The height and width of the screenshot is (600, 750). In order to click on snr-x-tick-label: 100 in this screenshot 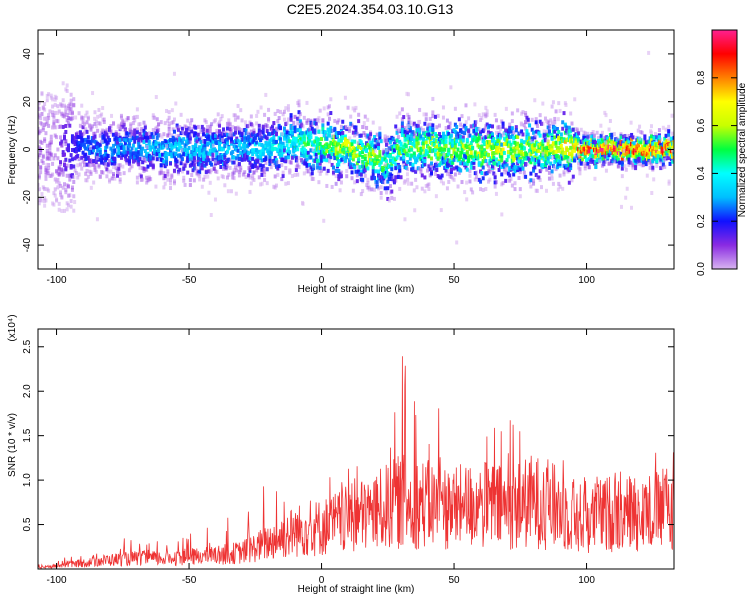, I will do `click(586, 580)`.